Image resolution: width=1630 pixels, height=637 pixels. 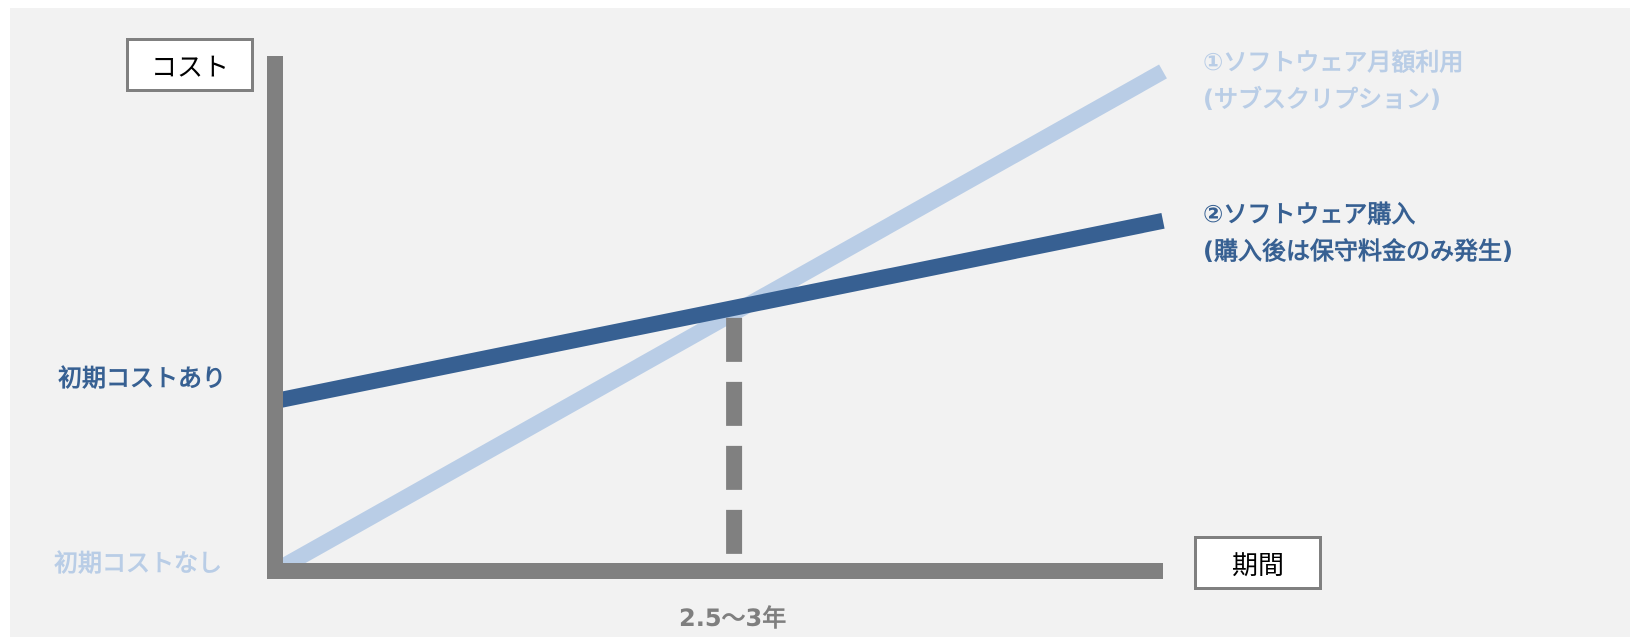 What do you see at coordinates (1322, 99) in the screenshot?
I see `legend-subscription-line2: (サブスクリプション)` at bounding box center [1322, 99].